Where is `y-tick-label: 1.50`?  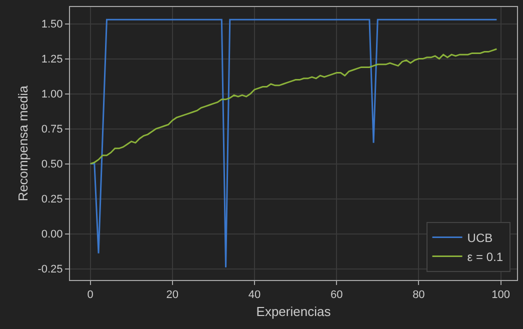 y-tick-label: 1.50 is located at coordinates (52, 24).